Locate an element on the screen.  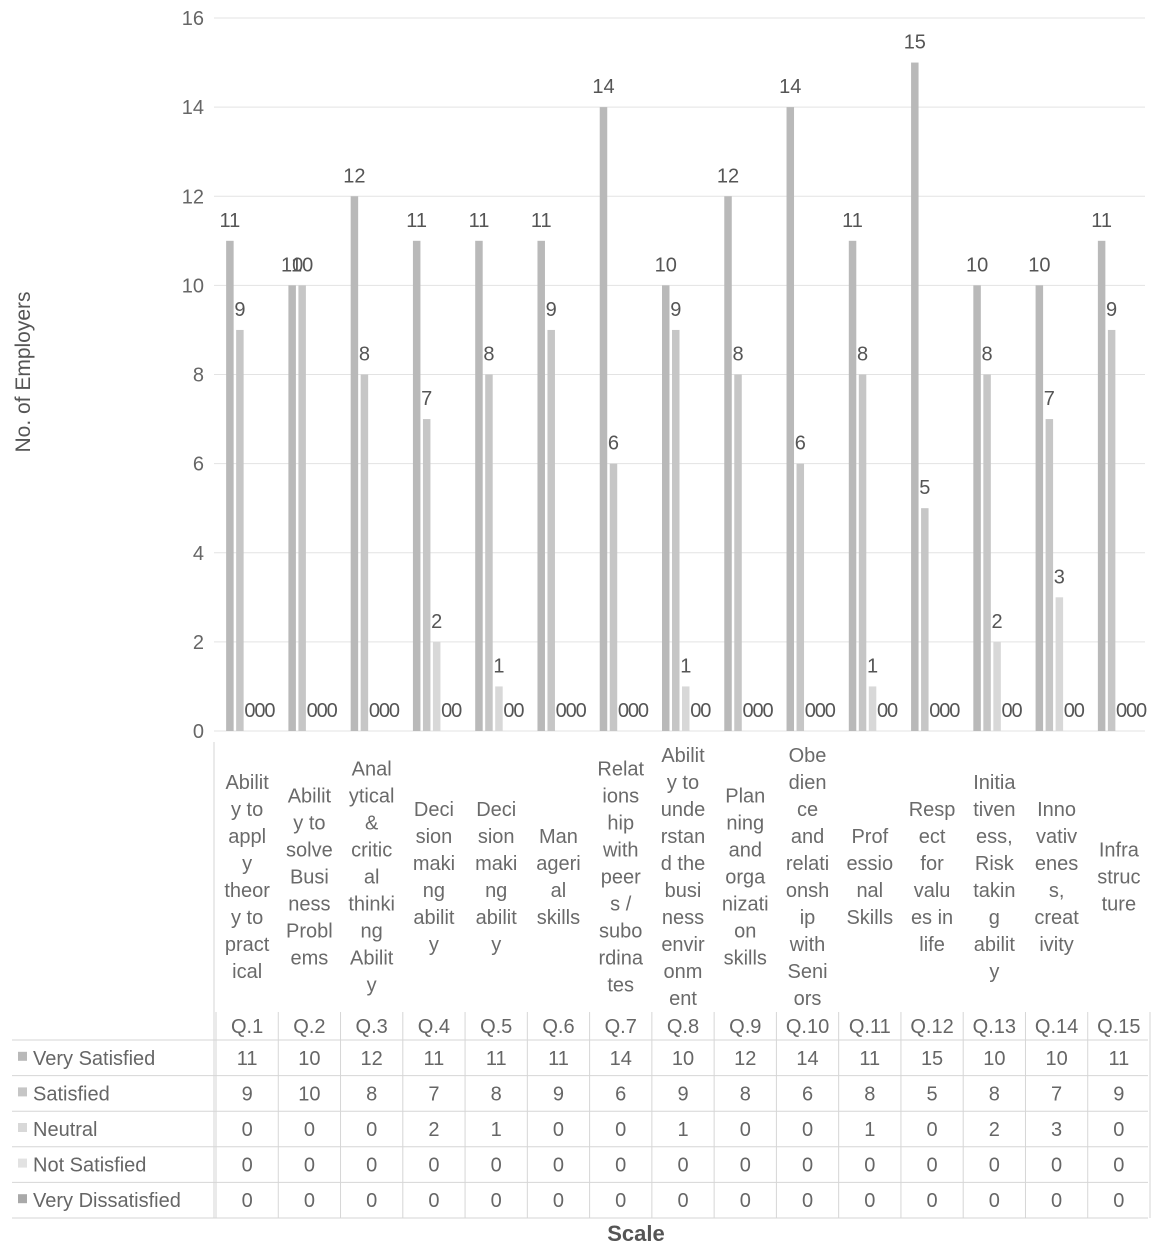
bar-q5-very-satisfied is located at coordinates (479, 485).